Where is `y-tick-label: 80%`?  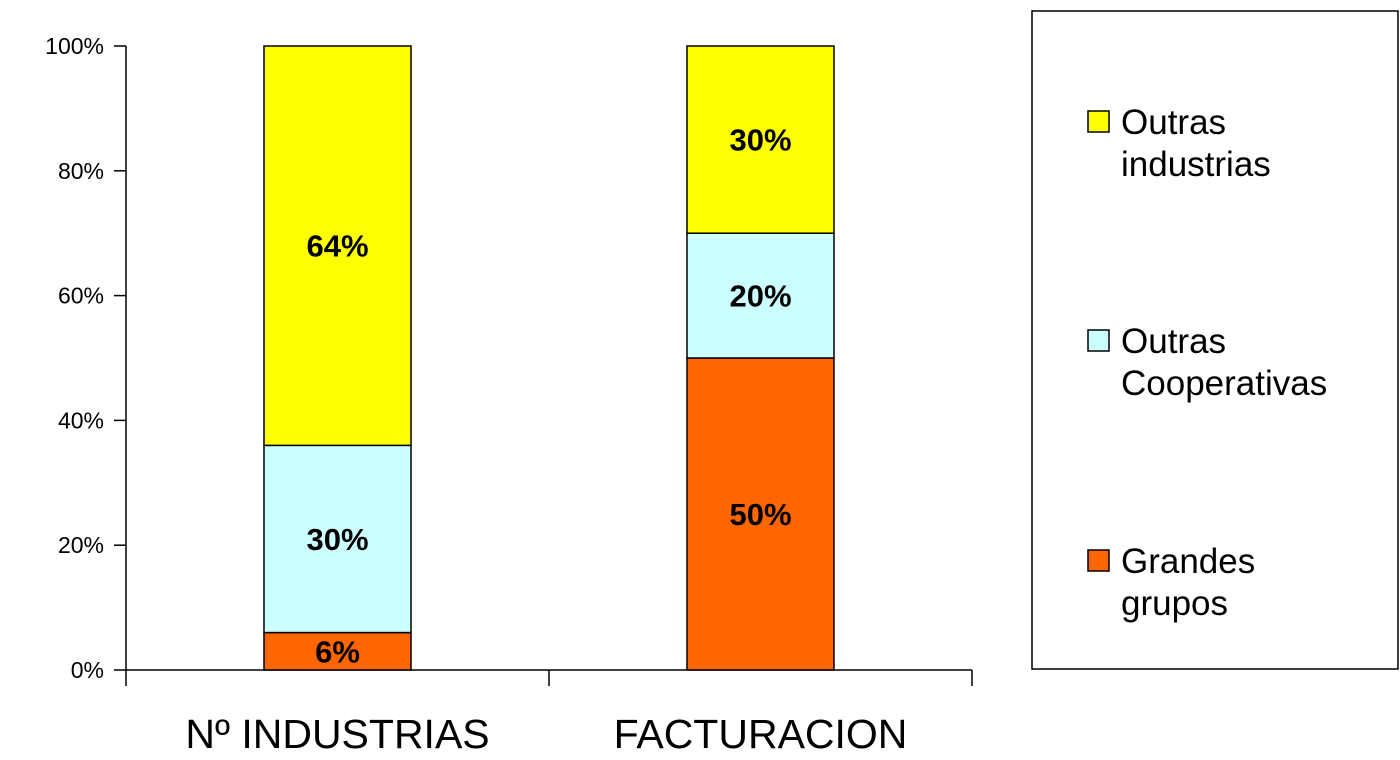
y-tick-label: 80% is located at coordinates (81, 171).